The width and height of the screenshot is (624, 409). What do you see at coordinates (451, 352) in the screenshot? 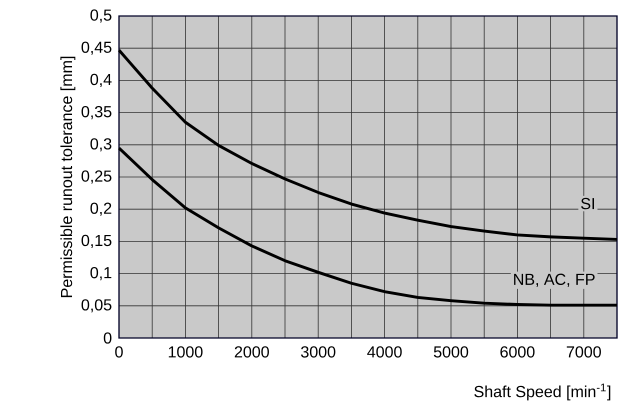
I see `x-tick-label: 5000` at bounding box center [451, 352].